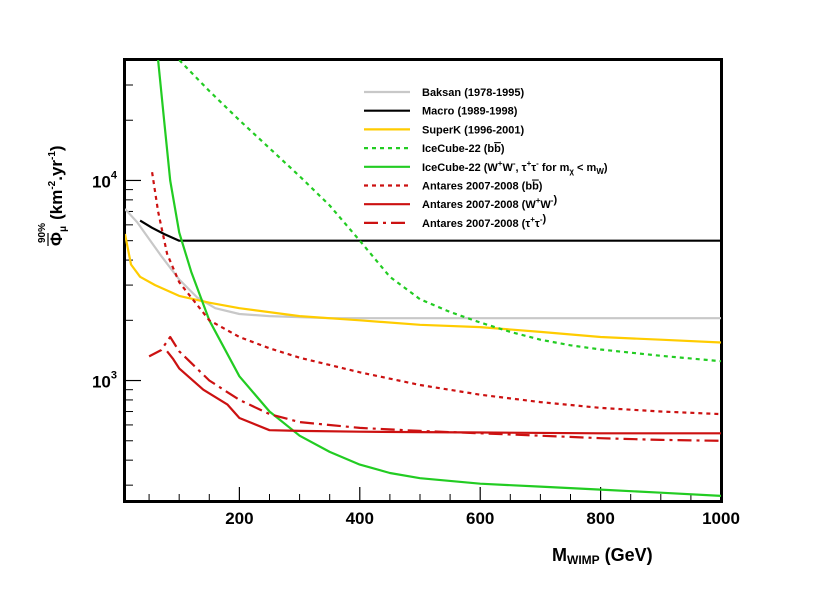 This screenshot has height=591, width=830. I want to click on svg-text:Φμ(km-2.yr-1): Φμ (km-2.yr-1), so click(58, 195).